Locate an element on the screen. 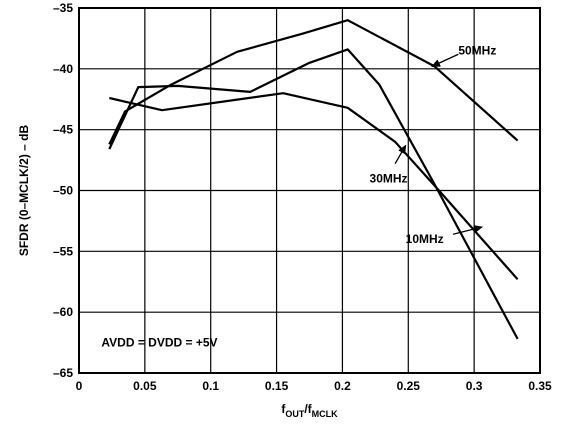 This screenshot has width=563, height=429. x-tick-label: 0.25 is located at coordinates (409, 386).